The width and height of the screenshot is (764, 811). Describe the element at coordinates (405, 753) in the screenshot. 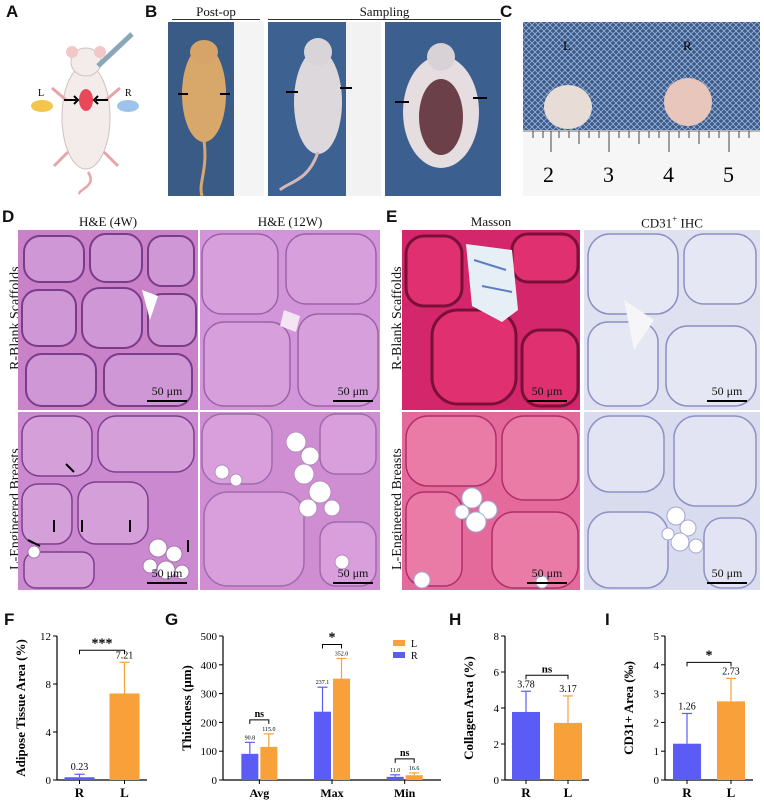

I see `chart-g-significance-label-Min: ns` at that location.